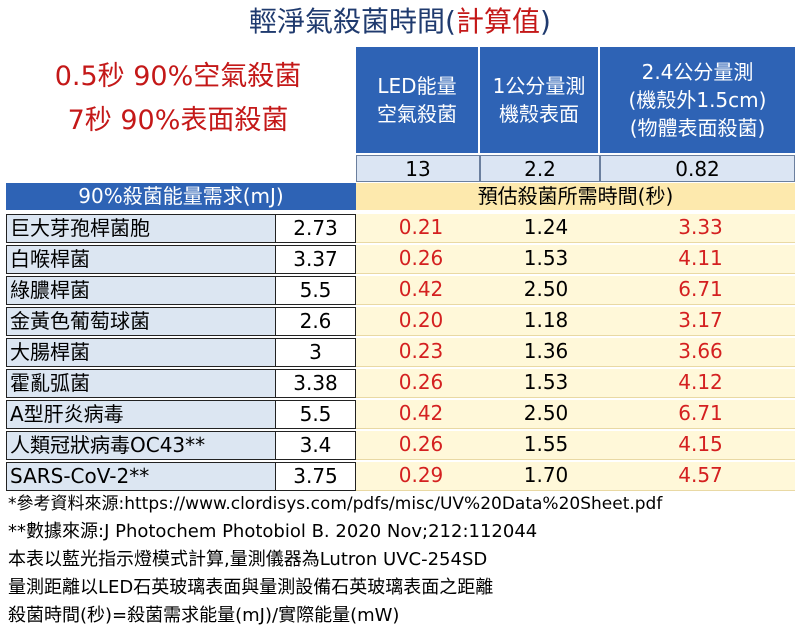 This screenshot has width=800, height=634. I want to click on organism-name: 大腸桿菌, so click(141, 352).